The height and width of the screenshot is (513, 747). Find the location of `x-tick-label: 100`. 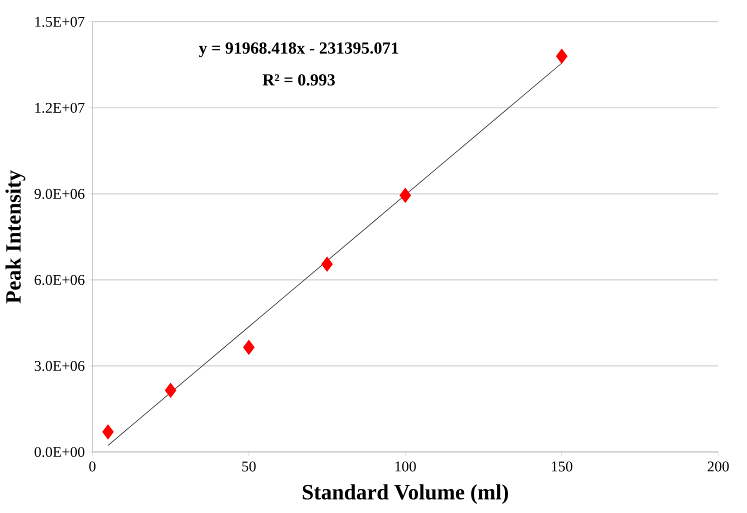

x-tick-label: 100 is located at coordinates (405, 467).